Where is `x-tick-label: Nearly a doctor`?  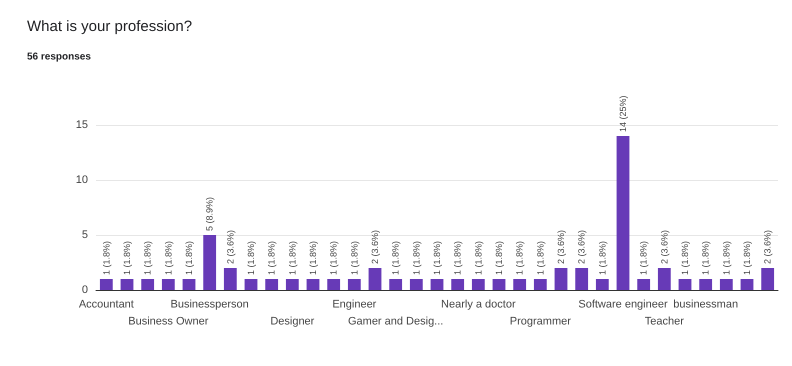 x-tick-label: Nearly a doctor is located at coordinates (478, 304).